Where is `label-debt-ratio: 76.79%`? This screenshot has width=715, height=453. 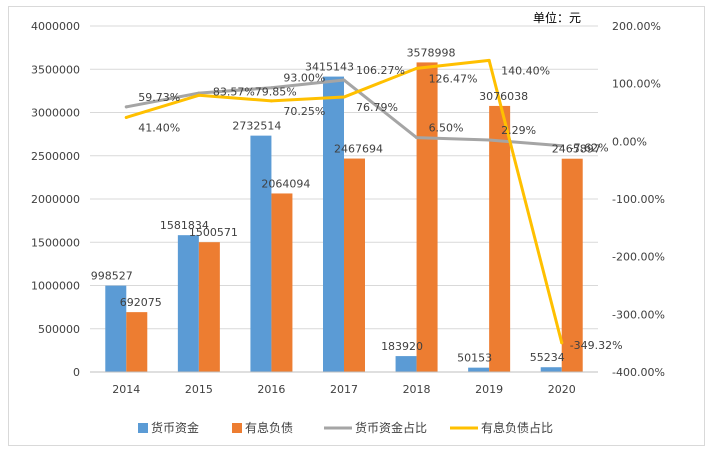
label-debt-ratio: 76.79% is located at coordinates (377, 107).